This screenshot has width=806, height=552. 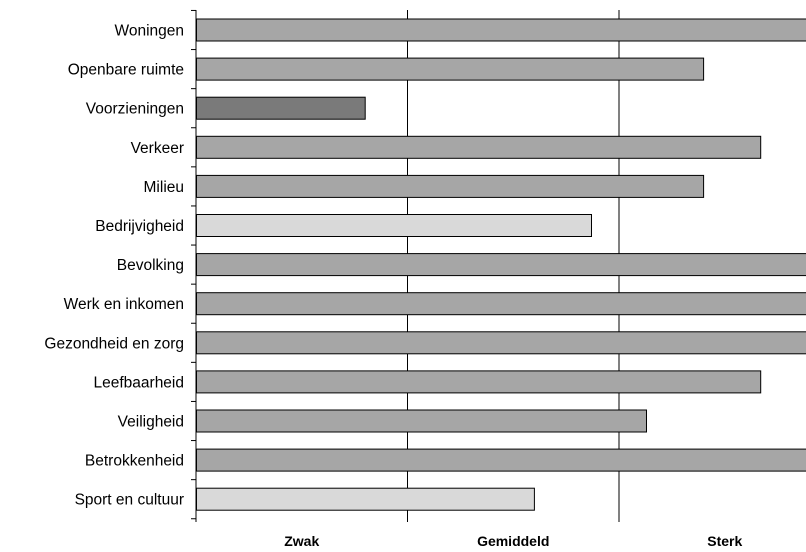 What do you see at coordinates (365, 499) in the screenshot?
I see `bar-sport-en-cultuur` at bounding box center [365, 499].